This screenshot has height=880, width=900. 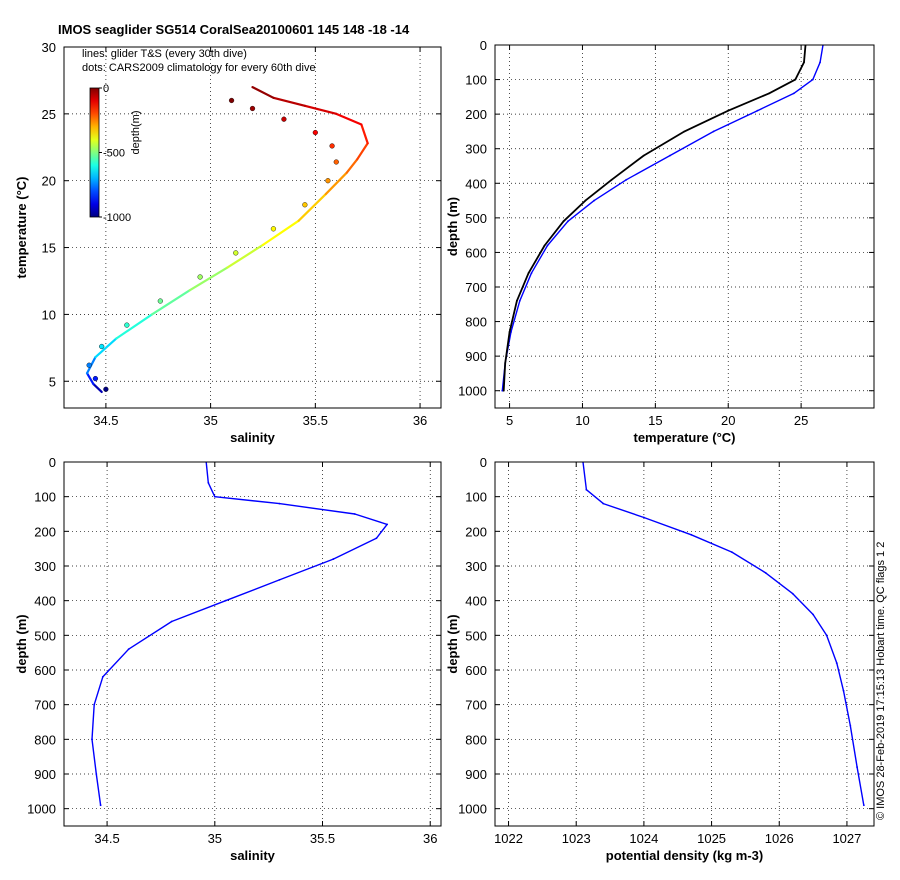 What do you see at coordinates (711, 838) in the screenshot?
I see `x-tick-label: 1025` at bounding box center [711, 838].